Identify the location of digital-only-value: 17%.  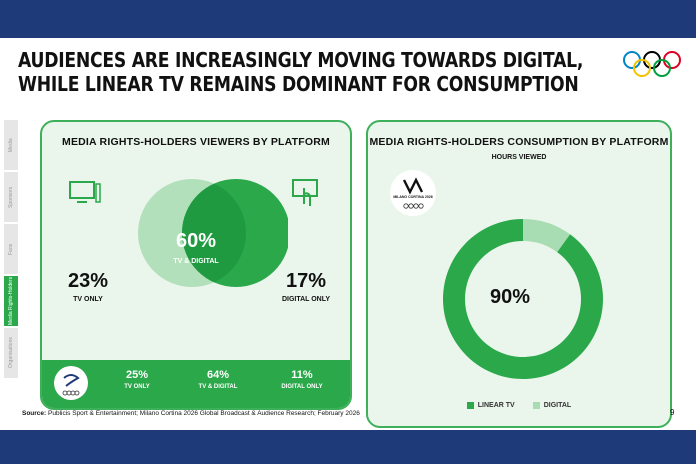
(306, 281).